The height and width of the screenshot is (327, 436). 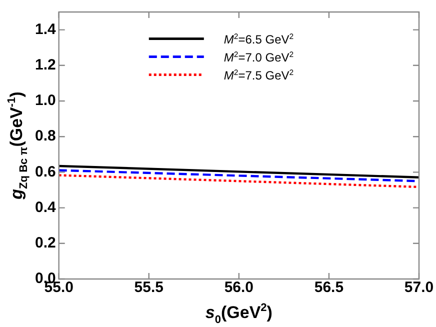 What do you see at coordinates (45, 101) in the screenshot?
I see `y-tick-label: 1.0` at bounding box center [45, 101].